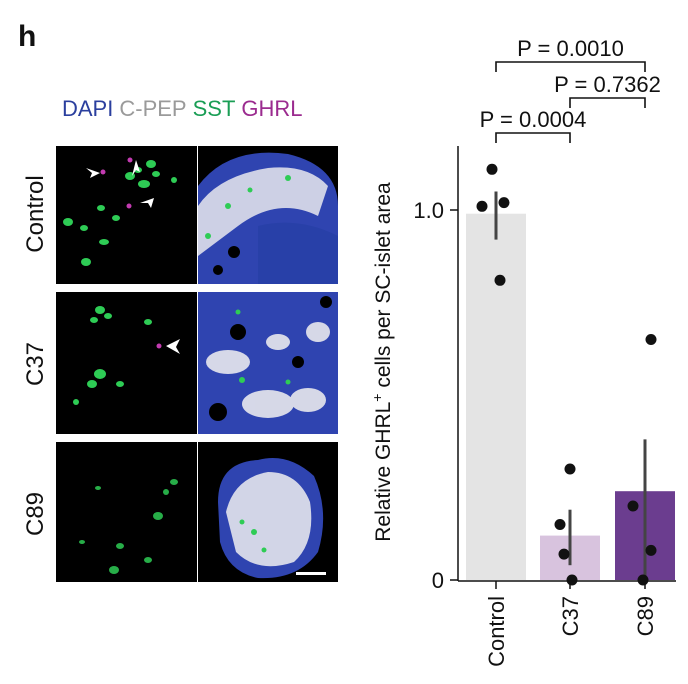 This screenshot has height=684, width=688. What do you see at coordinates (382, 362) in the screenshot?
I see `y-axis-label: Relative GHRL+ cells per SC-islet area` at bounding box center [382, 362].